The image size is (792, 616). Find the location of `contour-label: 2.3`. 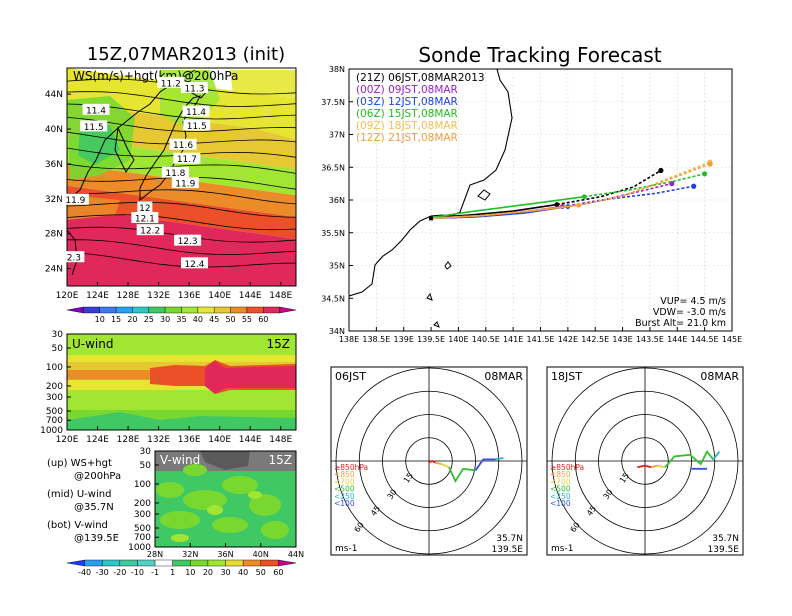

contour-label: 2.3 is located at coordinates (74, 259).